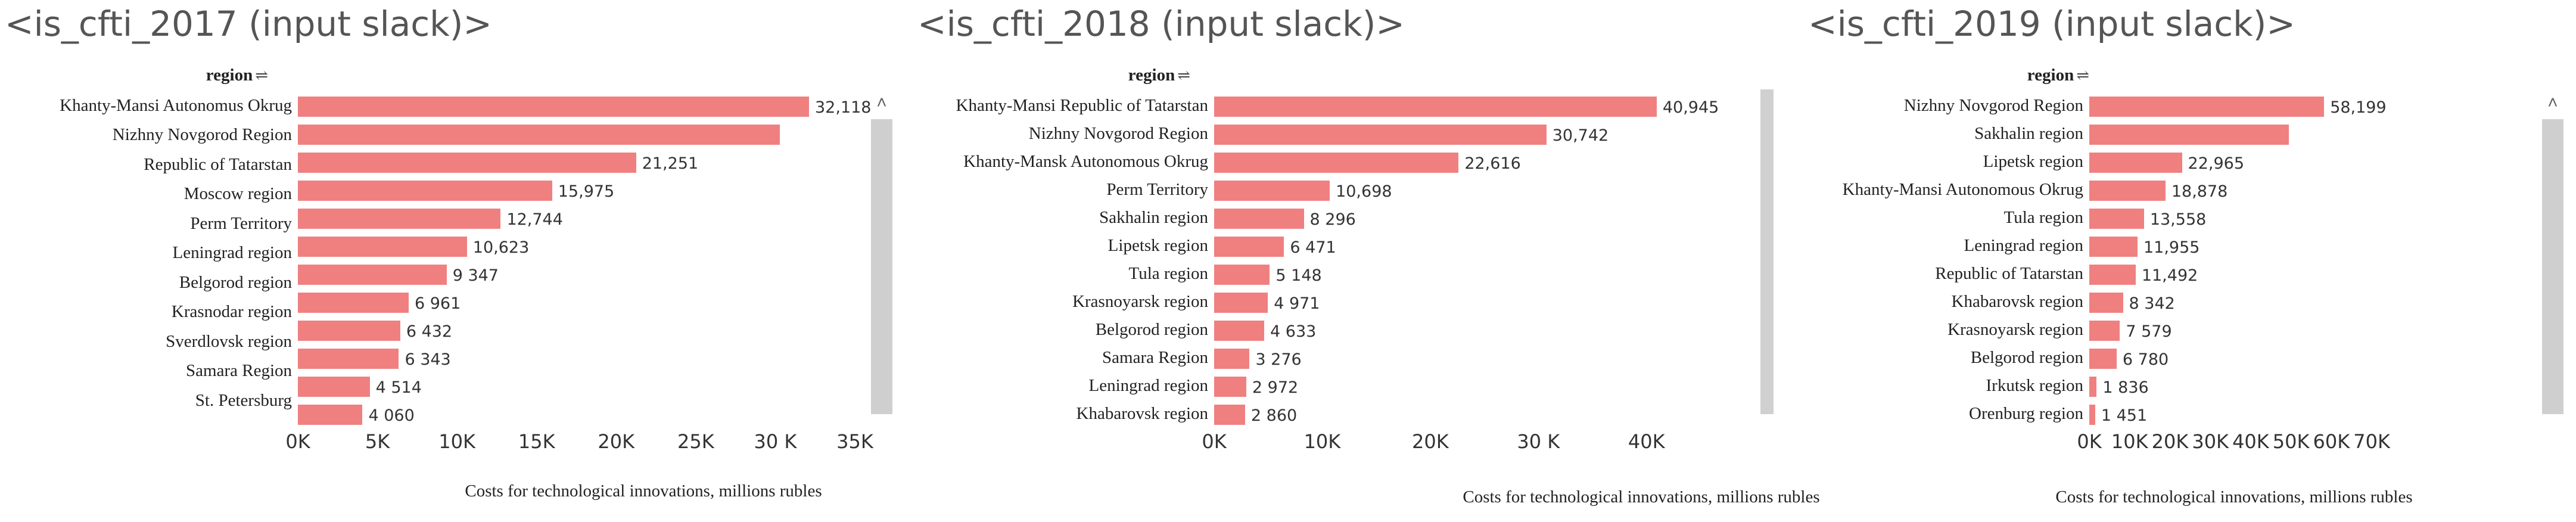 This screenshot has width=2576, height=522. Describe the element at coordinates (2051, 24) in the screenshot. I see `chart-title: <is_cfti_2019 (input slack)>` at that location.